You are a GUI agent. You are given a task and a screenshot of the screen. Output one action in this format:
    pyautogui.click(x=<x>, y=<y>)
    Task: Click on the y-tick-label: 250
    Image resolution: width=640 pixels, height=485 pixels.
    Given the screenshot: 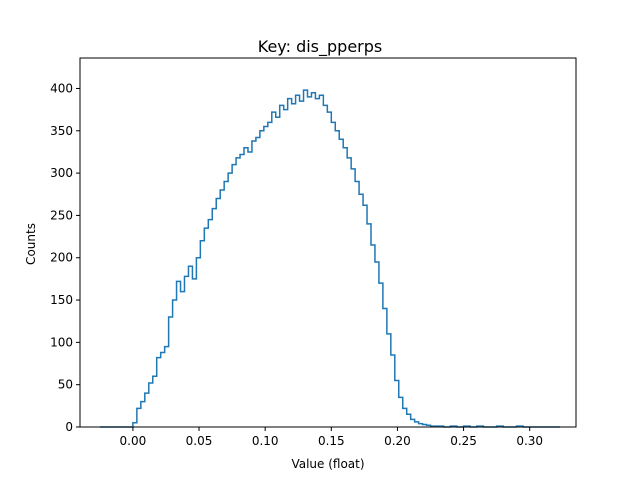 What is the action you would take?
    pyautogui.click(x=61, y=215)
    